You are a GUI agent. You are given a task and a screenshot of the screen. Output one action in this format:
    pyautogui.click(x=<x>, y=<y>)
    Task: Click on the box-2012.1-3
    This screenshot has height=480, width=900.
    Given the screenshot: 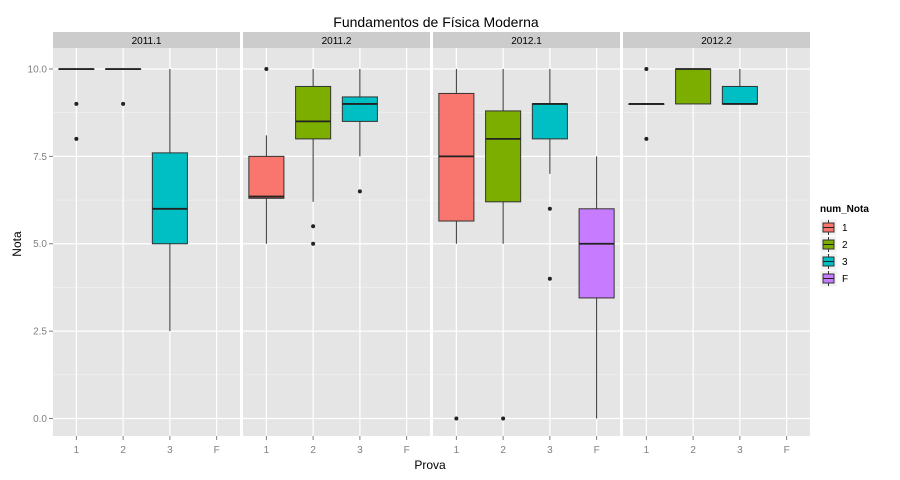 What is the action you would take?
    pyautogui.click(x=549, y=174)
    